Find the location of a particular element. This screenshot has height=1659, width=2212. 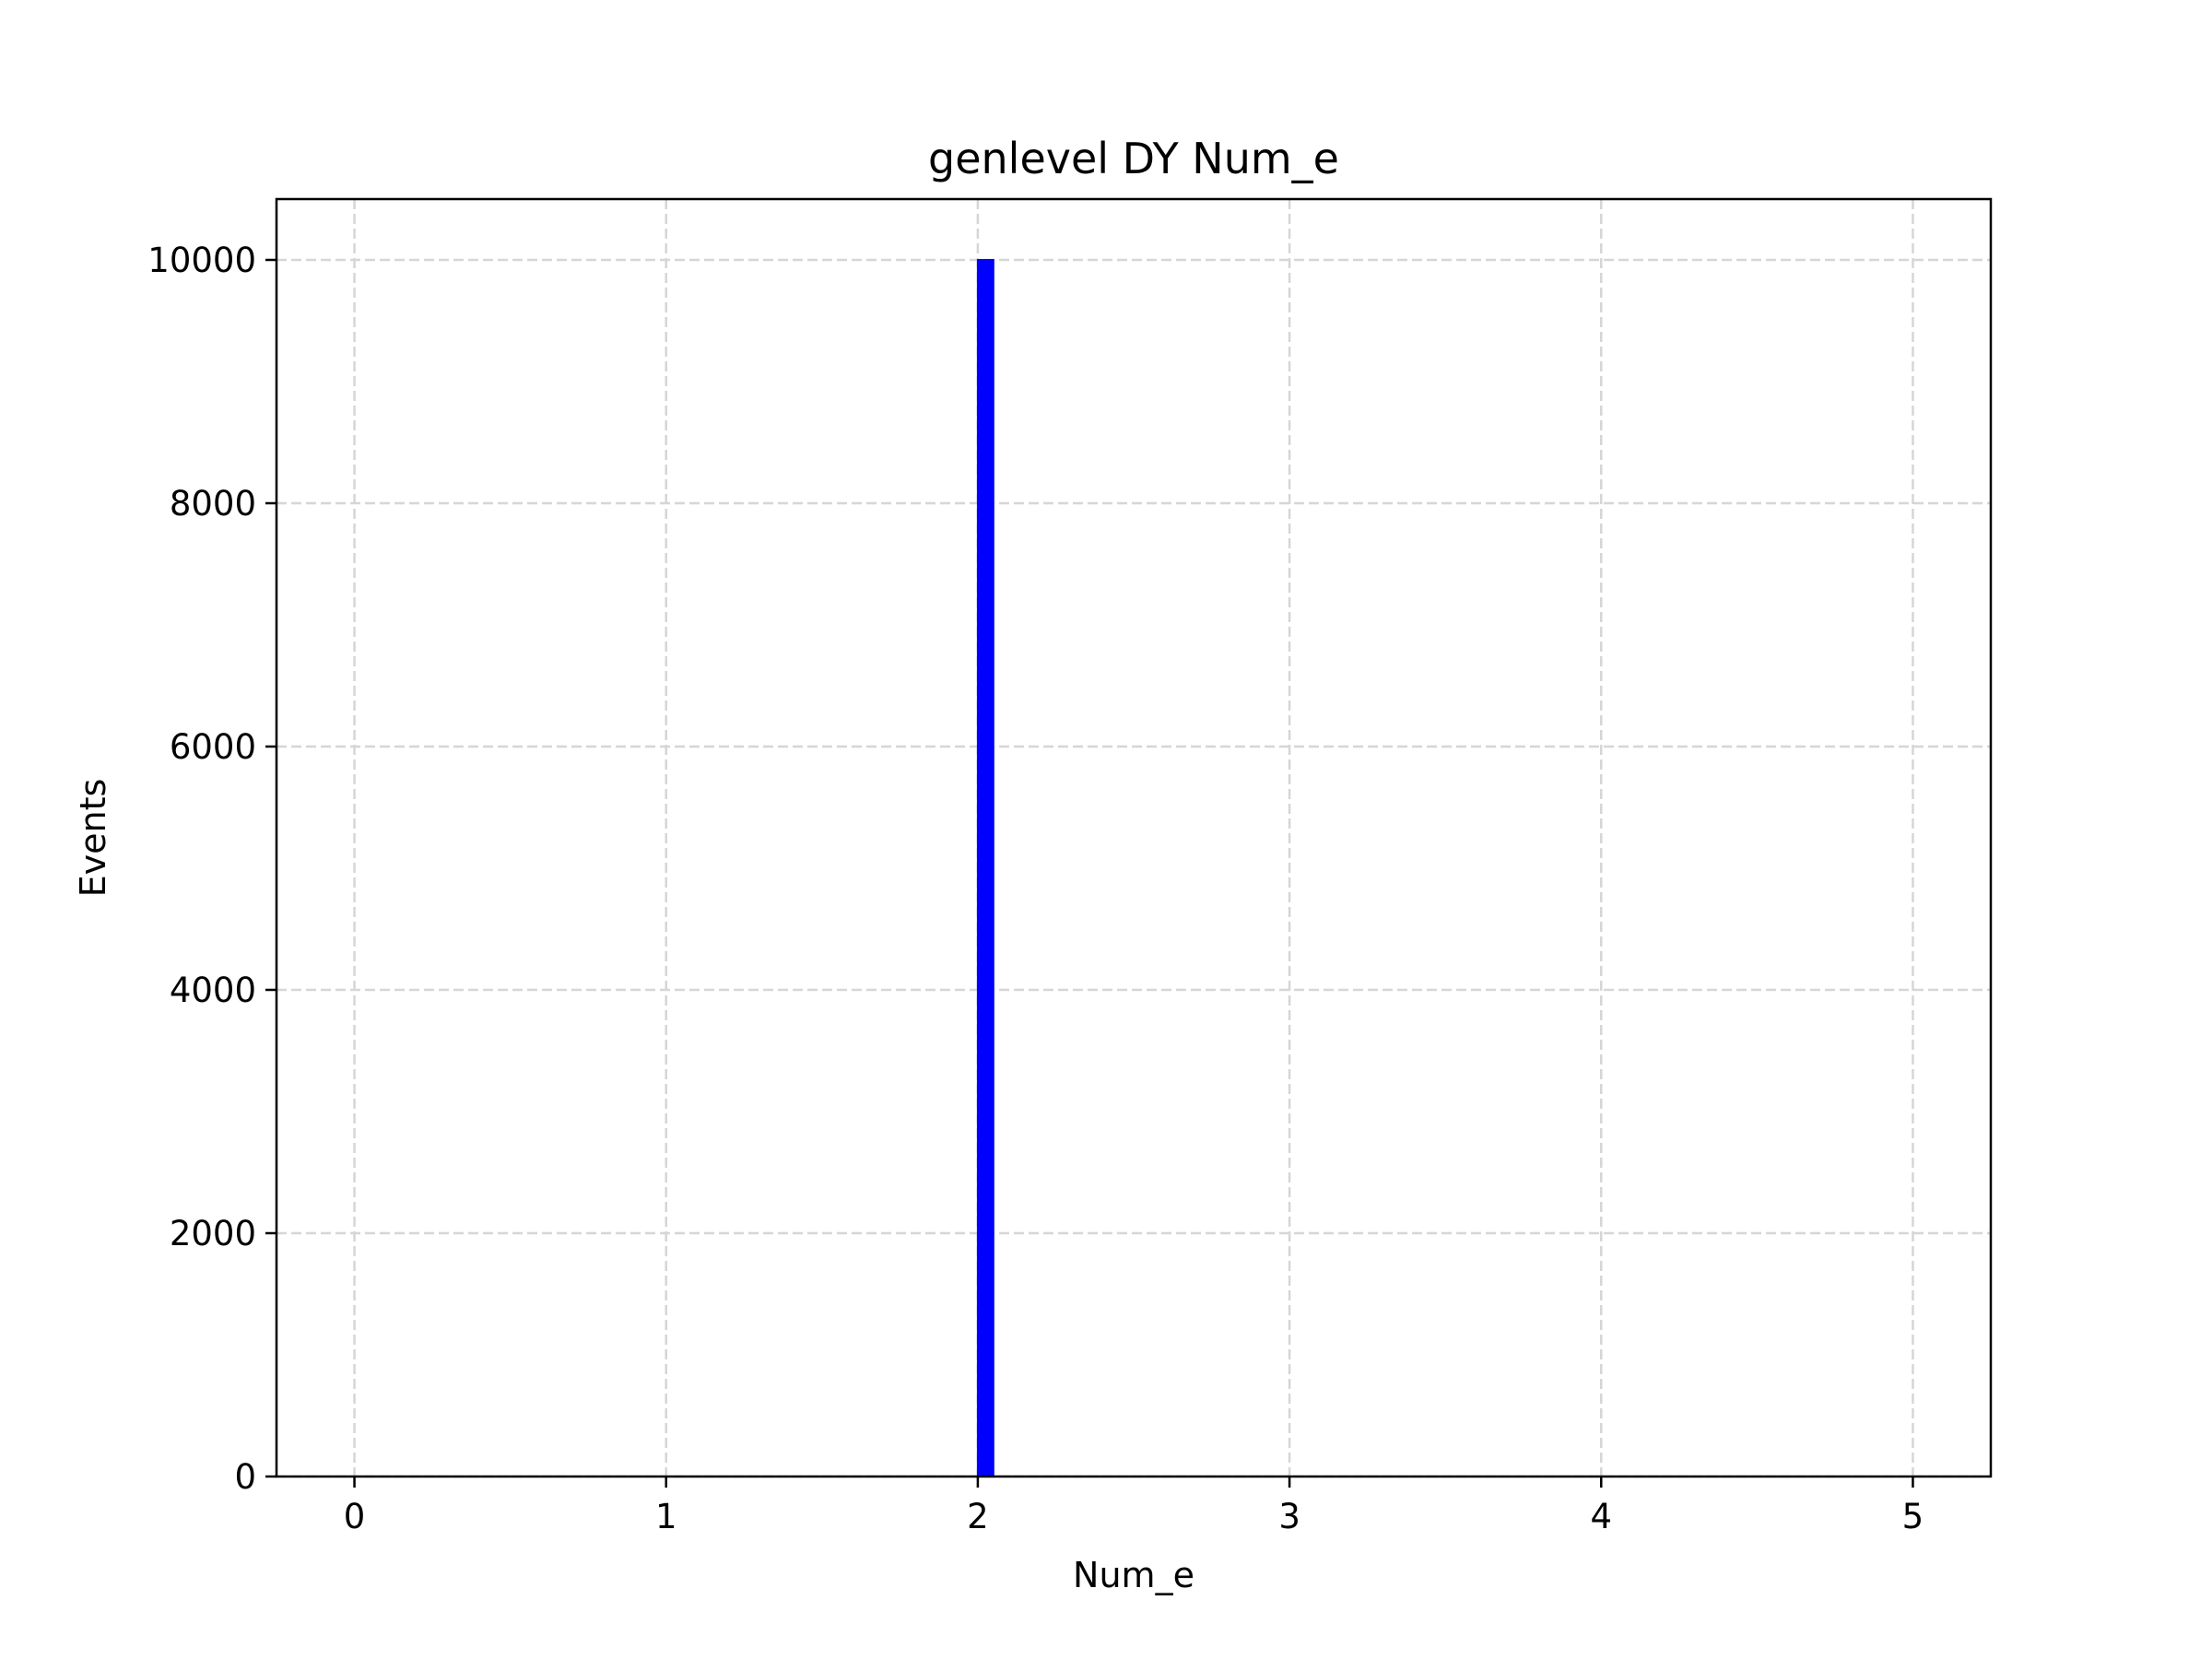

x-tick-label-2: 2 is located at coordinates (978, 1516).